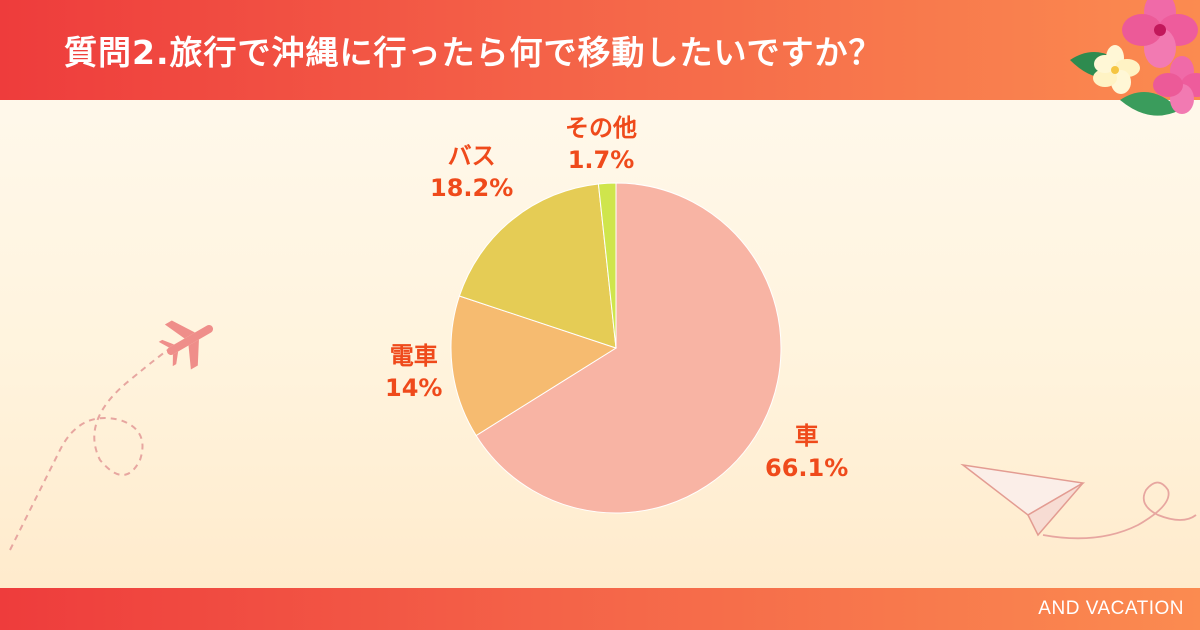 This screenshot has height=630, width=1200. What do you see at coordinates (1078, 501) in the screenshot?
I see `paper-plane-icon` at bounding box center [1078, 501].